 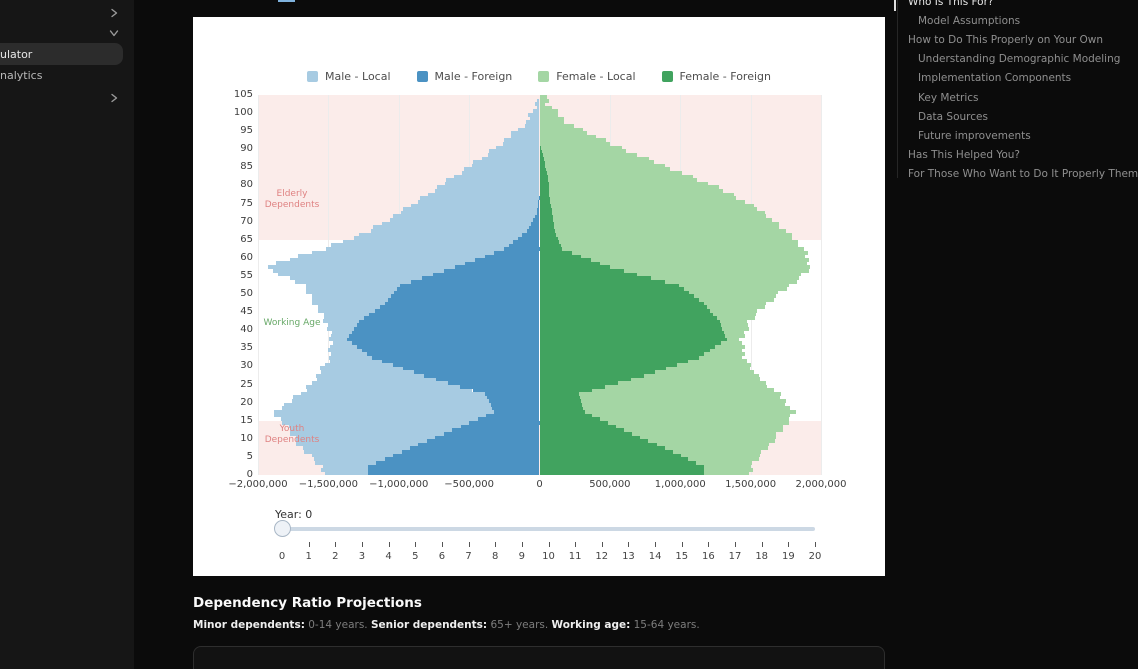 What do you see at coordinates (307, 603) in the screenshot?
I see `dependency-section-title: Dependency Ratio Projections` at bounding box center [307, 603].